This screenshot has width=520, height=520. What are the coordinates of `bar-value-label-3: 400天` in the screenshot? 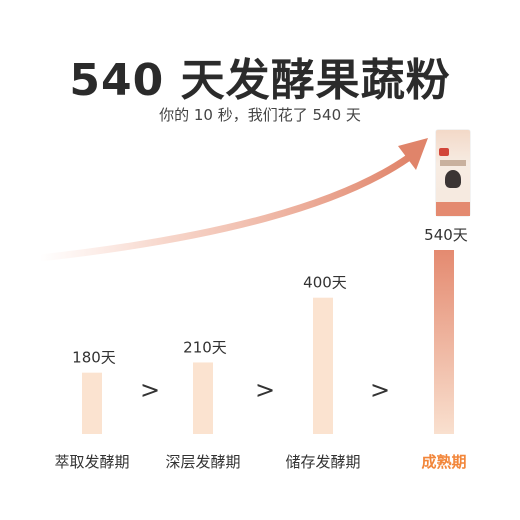 It's located at (325, 283).